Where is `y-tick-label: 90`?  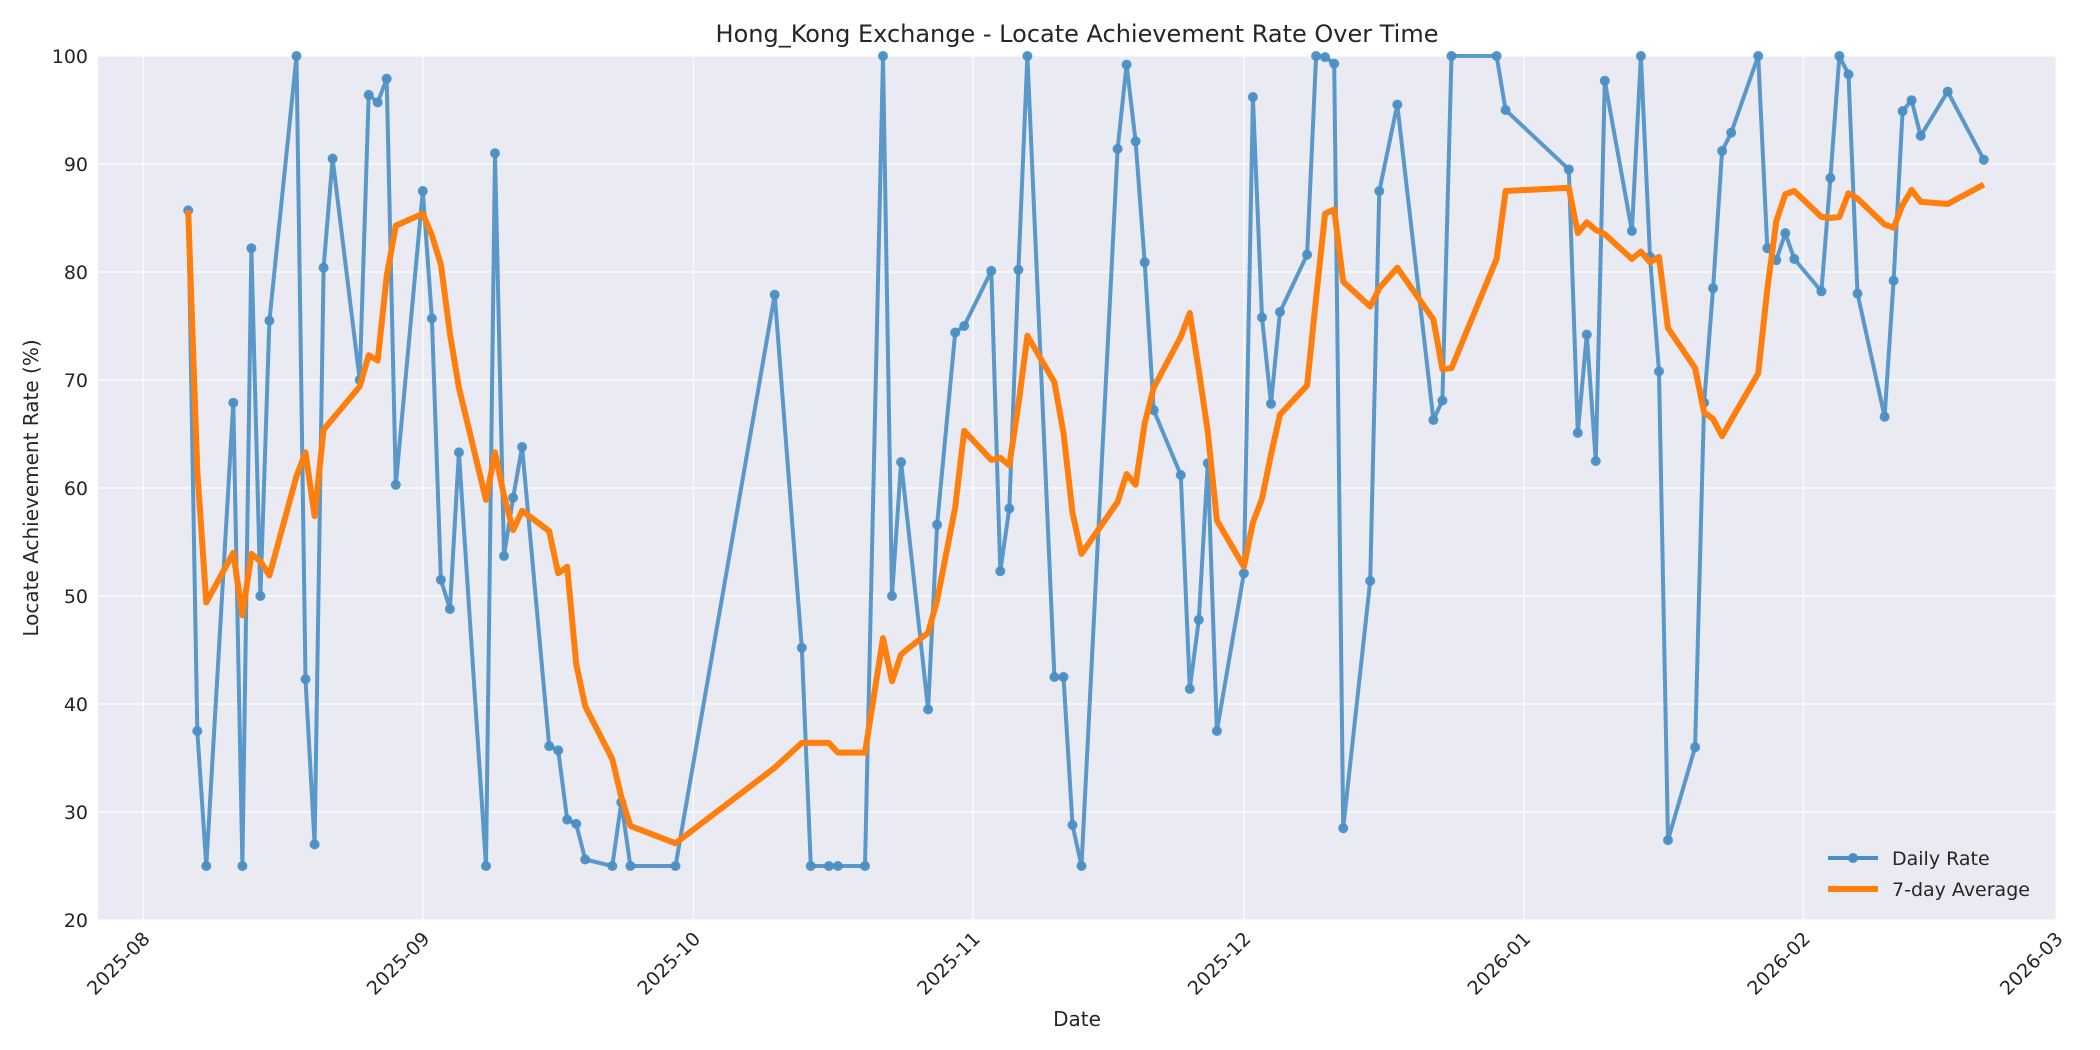
y-tick-label: 90 is located at coordinates (76, 165).